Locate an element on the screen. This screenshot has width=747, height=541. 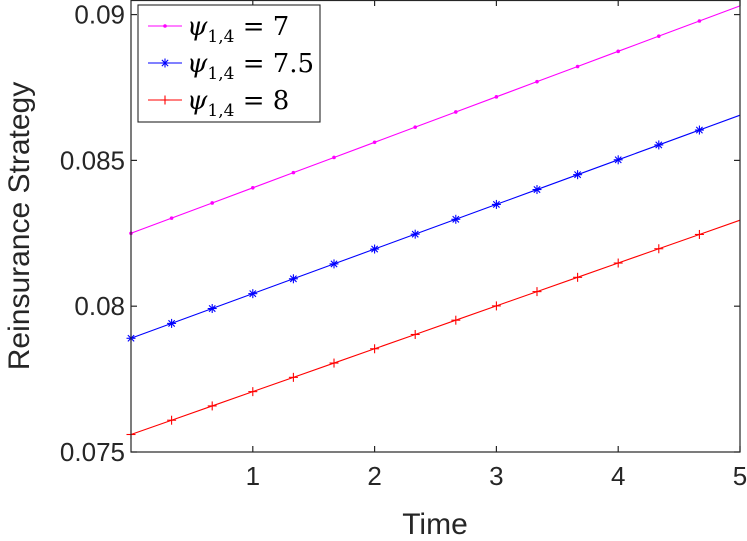
legend-item: ψ1,4 = 7 is located at coordinates (218, 29).